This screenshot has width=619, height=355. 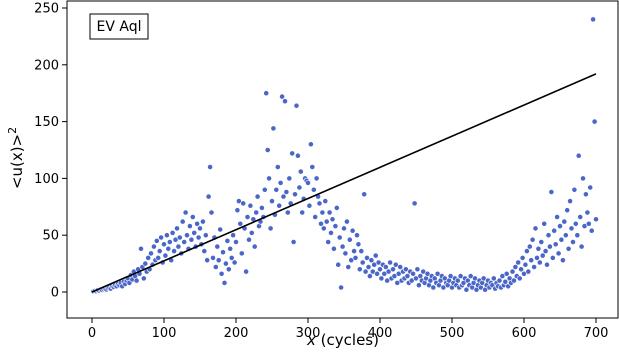 What do you see at coordinates (50, 236) in the screenshot?
I see `y-tick-label: 50` at bounding box center [50, 236].